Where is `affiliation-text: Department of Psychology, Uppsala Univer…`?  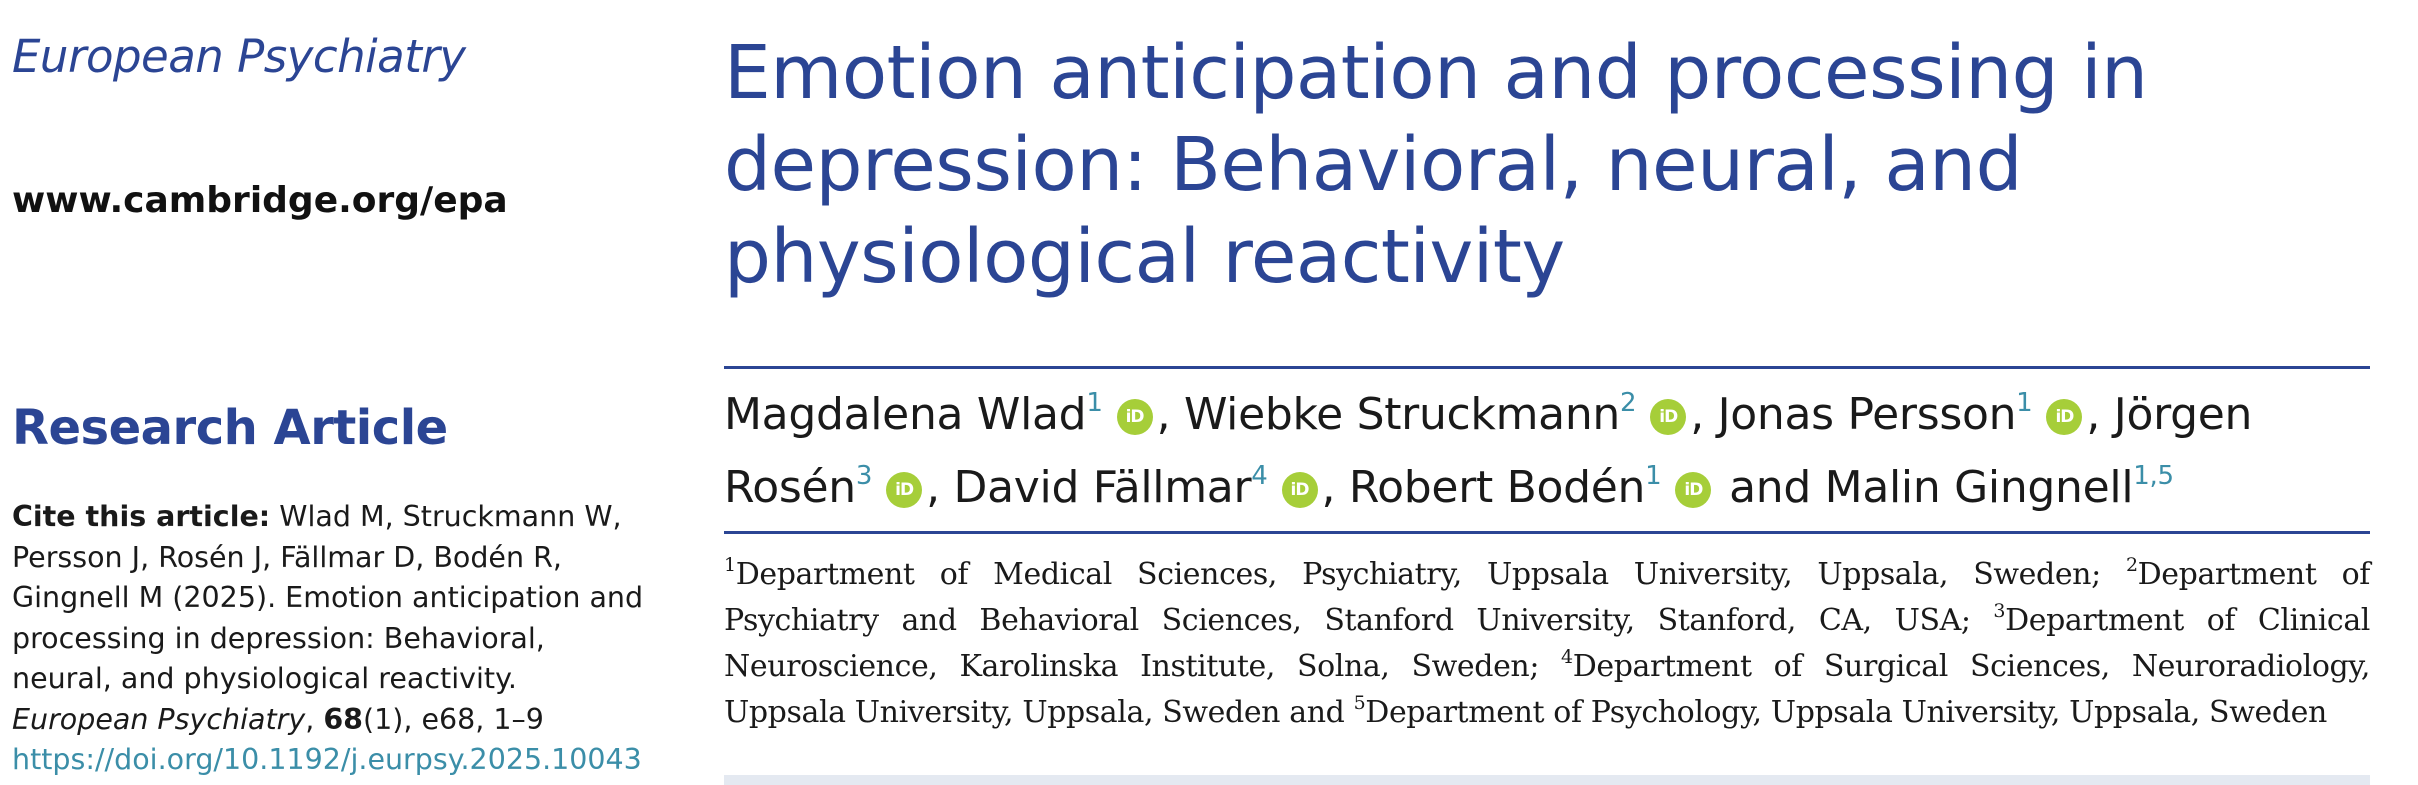 affiliation-text: Department of Psychology, Uppsala Univer… is located at coordinates (1846, 712).